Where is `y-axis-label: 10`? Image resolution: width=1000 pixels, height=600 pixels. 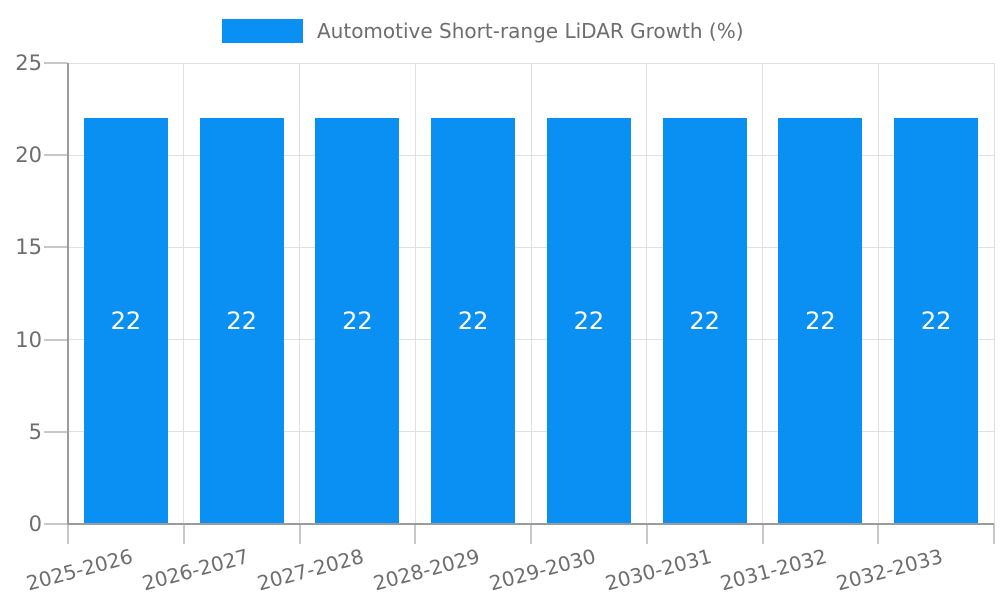 y-axis-label: 10 is located at coordinates (28, 339).